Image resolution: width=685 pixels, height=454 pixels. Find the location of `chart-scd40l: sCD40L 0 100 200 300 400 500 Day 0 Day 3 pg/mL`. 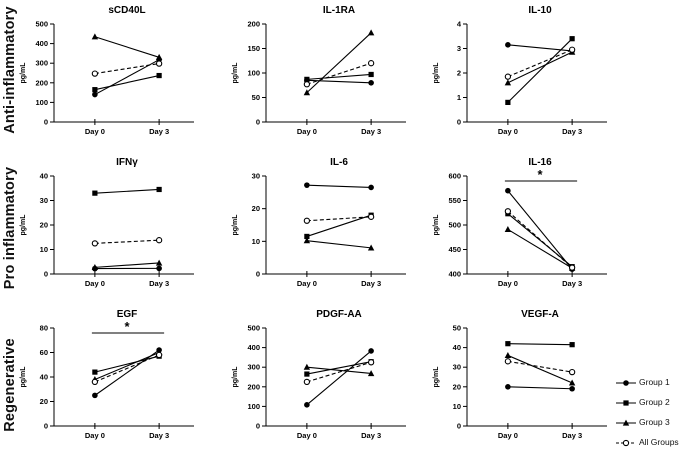

chart-scd40l: sCD40L 0 100 200 300 400 500 Day 0 Day 3 pg/mL is located at coordinates (114, 75).